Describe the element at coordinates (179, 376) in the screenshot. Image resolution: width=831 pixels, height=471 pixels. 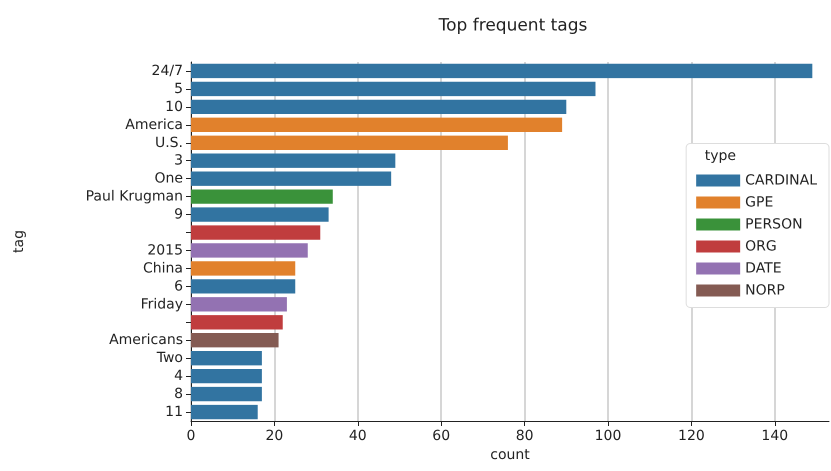
I see `y-tick-label: 4` at that location.